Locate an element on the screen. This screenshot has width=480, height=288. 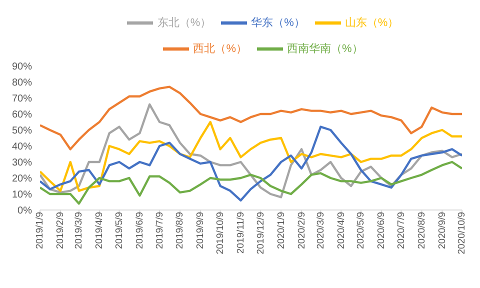
x-tick-label: 2019/9/9 is located at coordinates (200, 230).